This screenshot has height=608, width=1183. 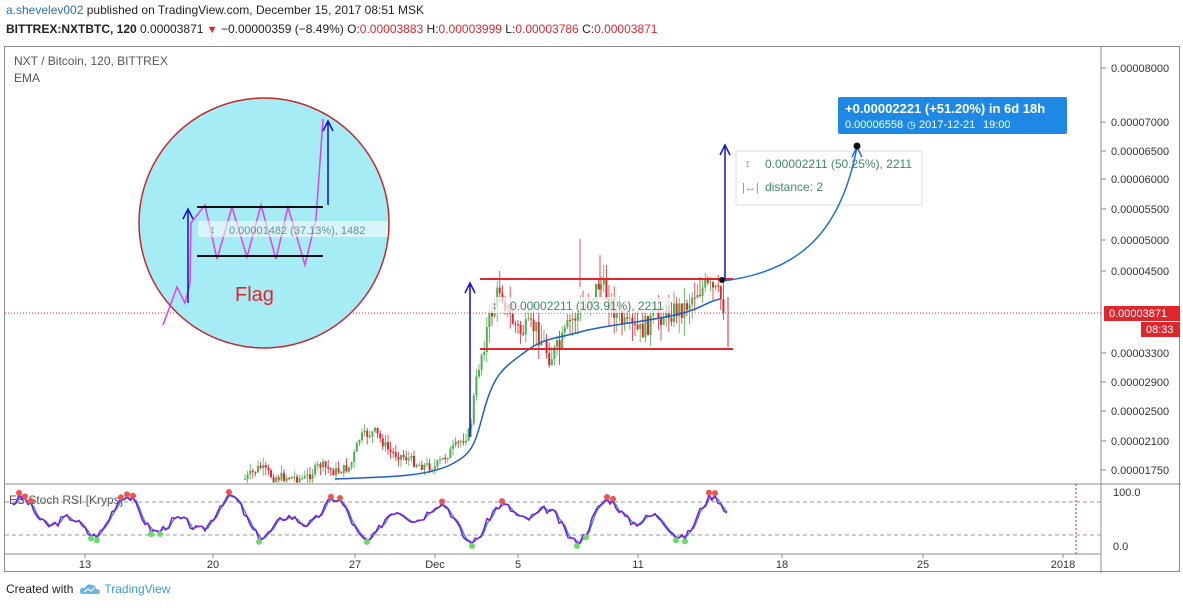 What do you see at coordinates (997, 125) in the screenshot?
I see `forecast-time: 19:00` at bounding box center [997, 125].